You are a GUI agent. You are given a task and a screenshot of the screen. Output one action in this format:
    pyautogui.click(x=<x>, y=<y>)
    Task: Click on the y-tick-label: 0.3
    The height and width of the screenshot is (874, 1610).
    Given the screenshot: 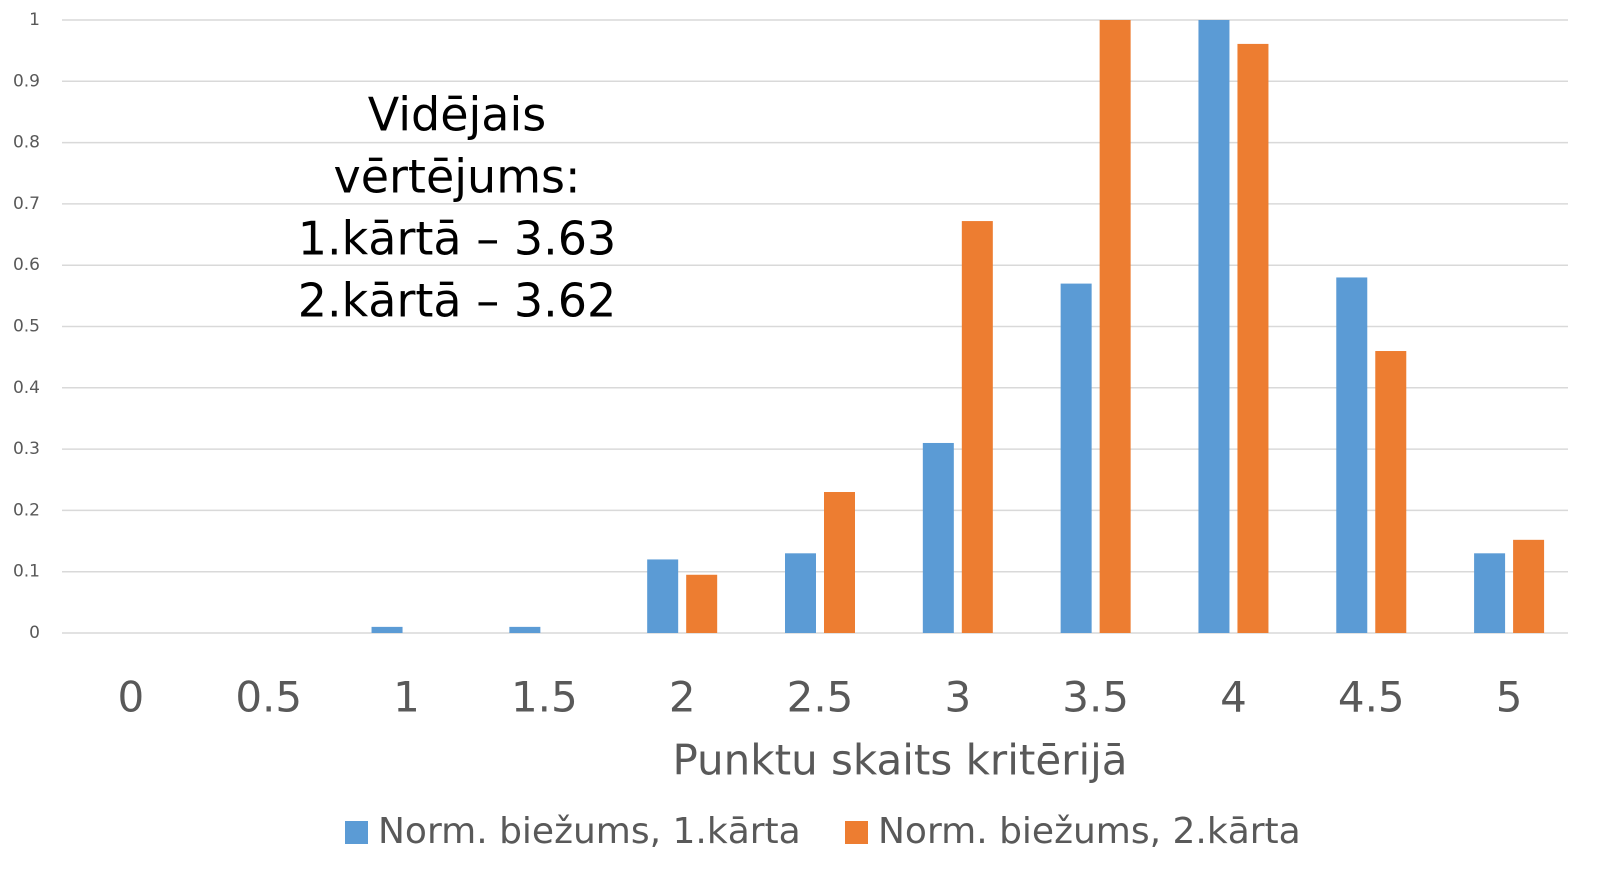 What is the action you would take?
    pyautogui.click(x=26, y=449)
    